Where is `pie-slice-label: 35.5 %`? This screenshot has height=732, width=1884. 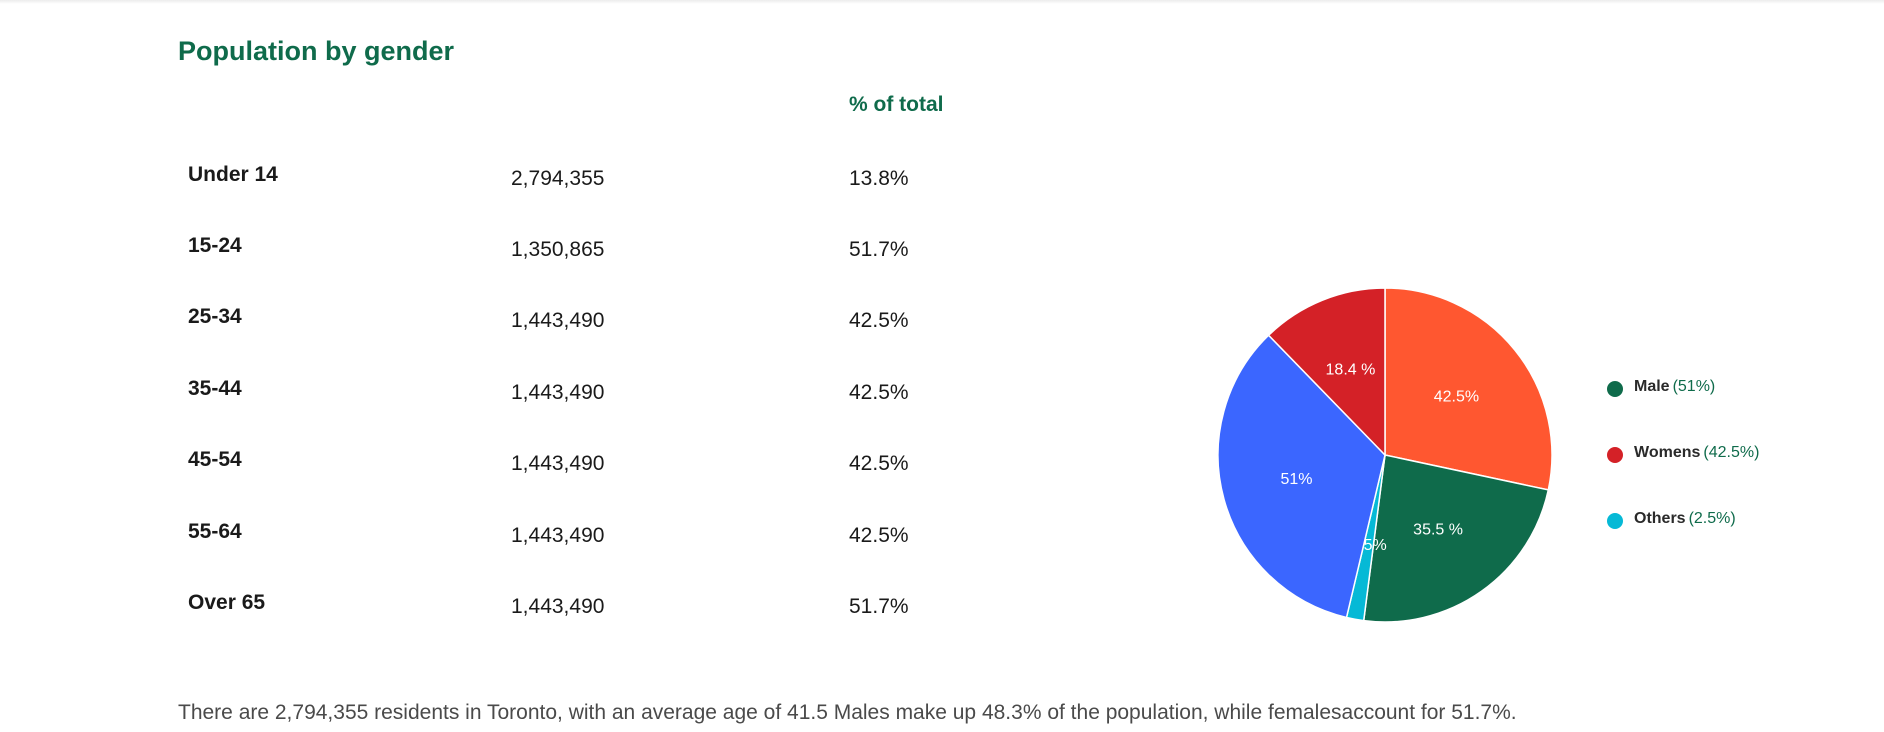 pie-slice-label: 35.5 % is located at coordinates (1438, 529).